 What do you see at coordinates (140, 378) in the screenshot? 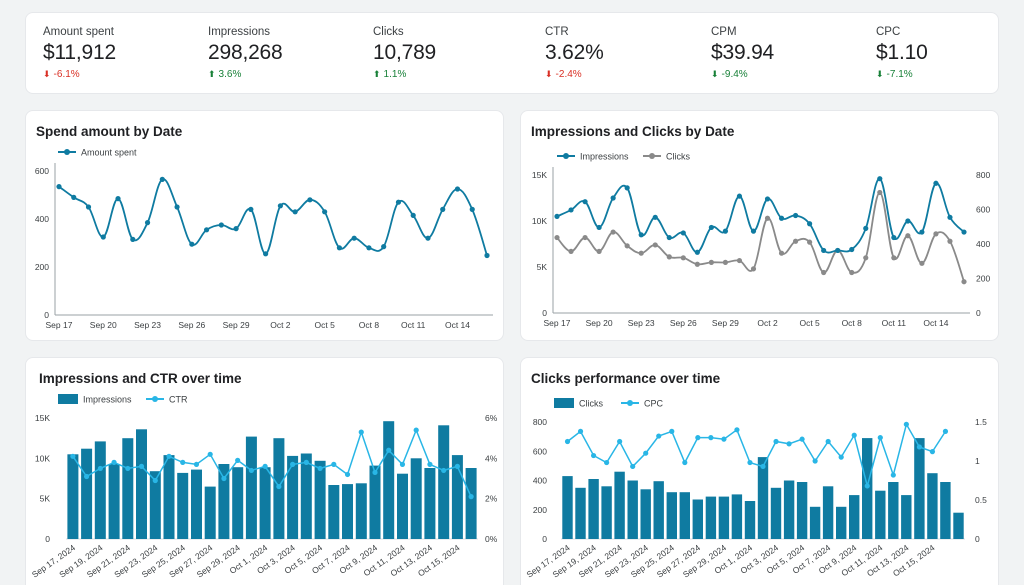
I see `chart-title: Impressions and CTR over time` at bounding box center [140, 378].